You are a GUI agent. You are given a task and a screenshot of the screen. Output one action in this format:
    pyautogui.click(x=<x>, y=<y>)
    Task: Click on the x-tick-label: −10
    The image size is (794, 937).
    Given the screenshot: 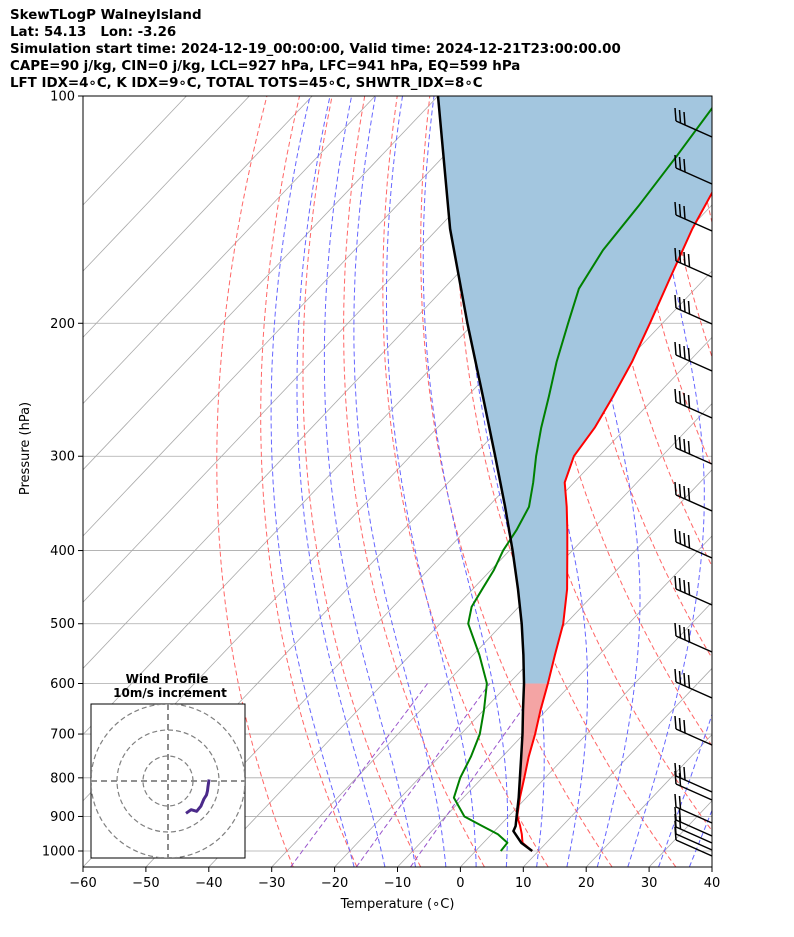 What is the action you would take?
    pyautogui.click(x=397, y=883)
    